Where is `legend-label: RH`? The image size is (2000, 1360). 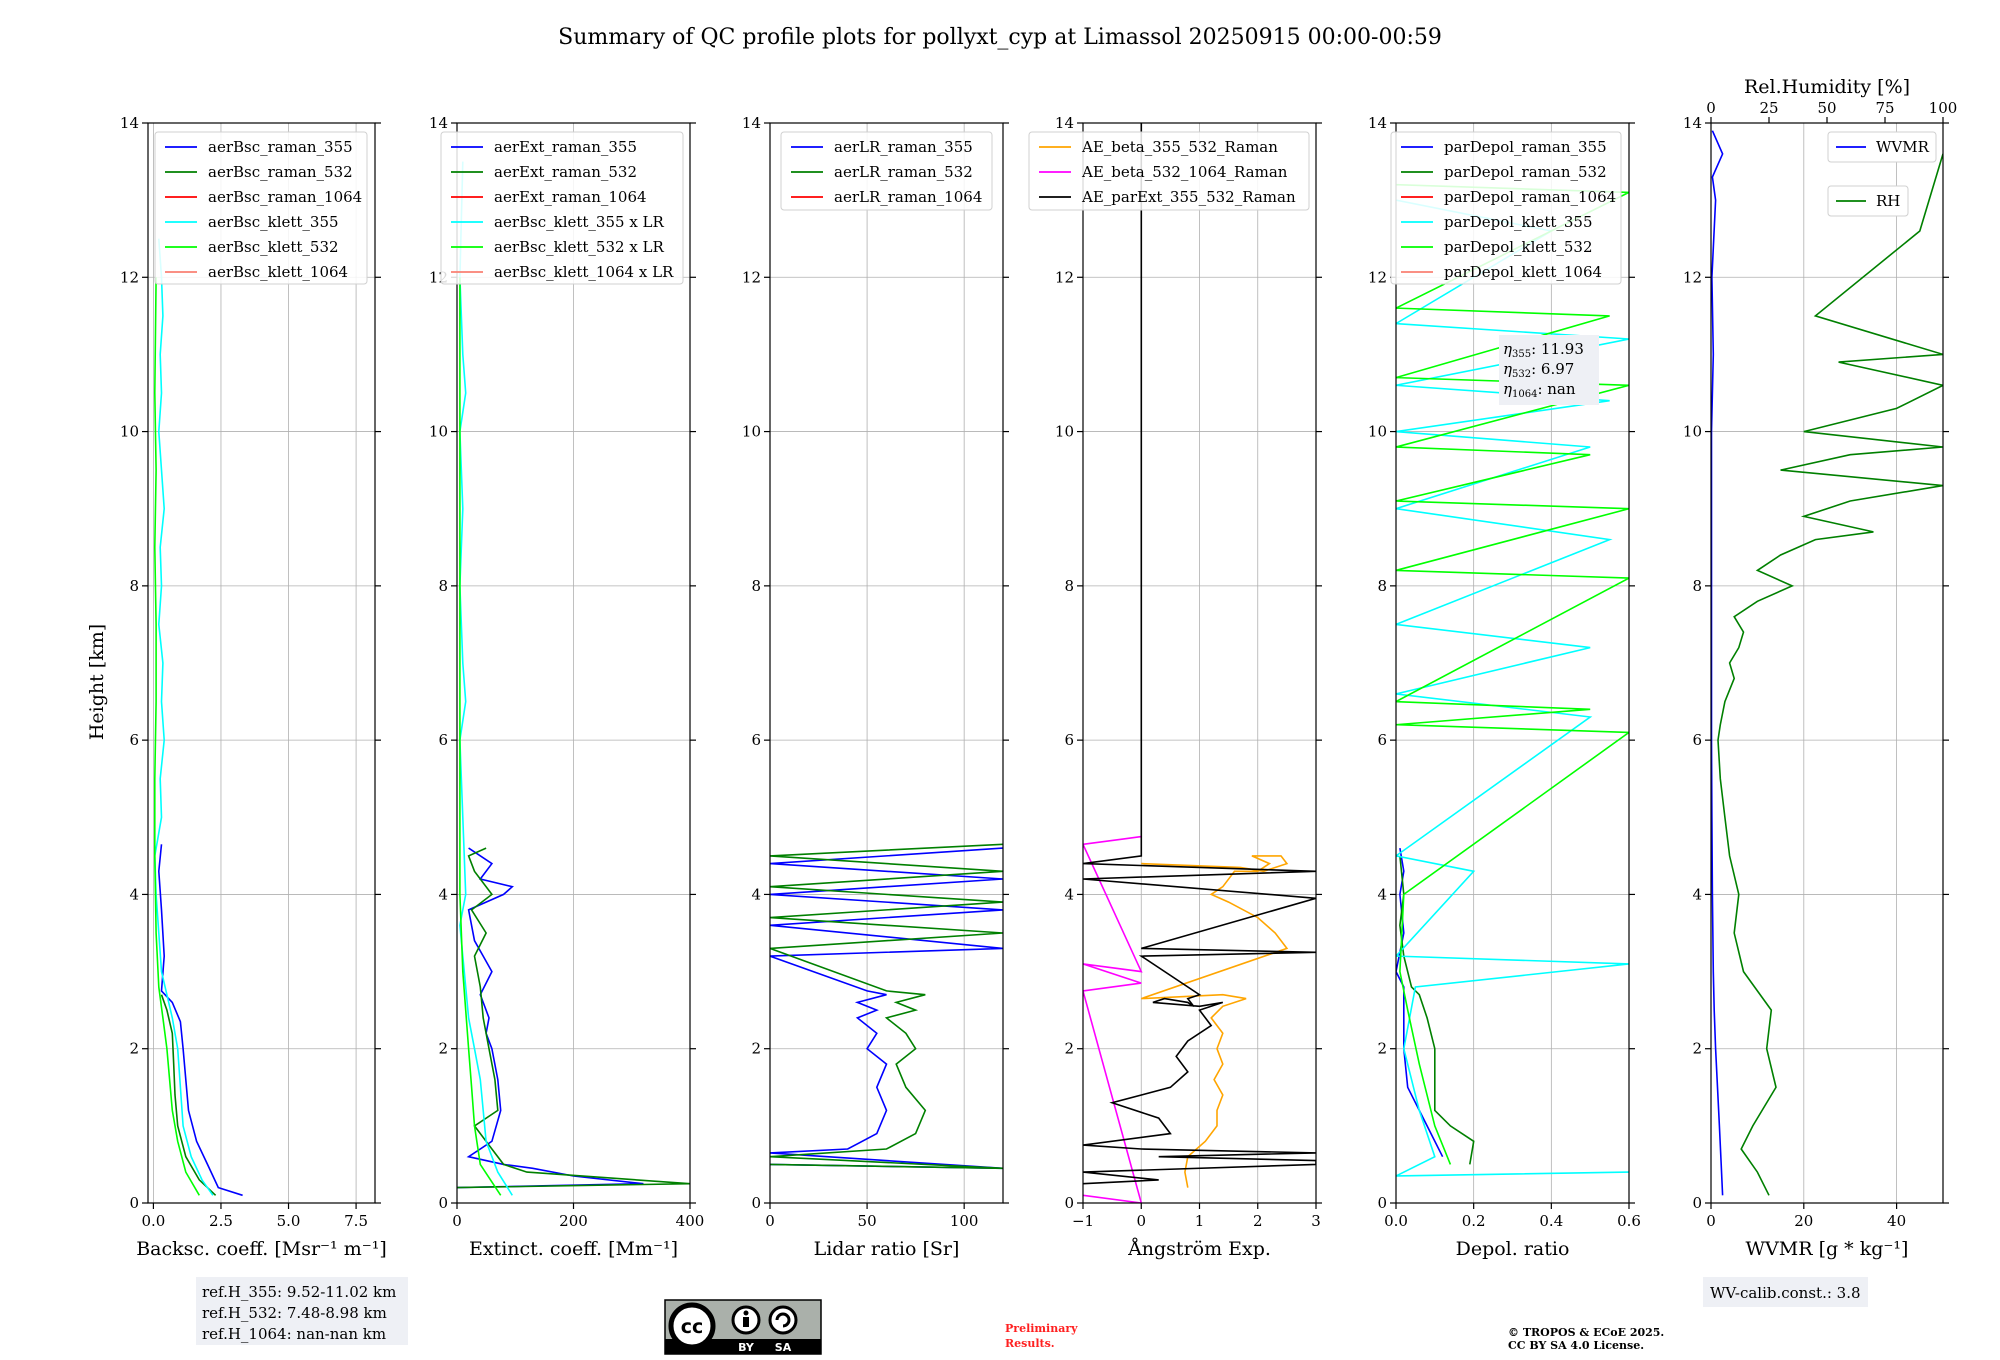 legend-label: RH is located at coordinates (1888, 201).